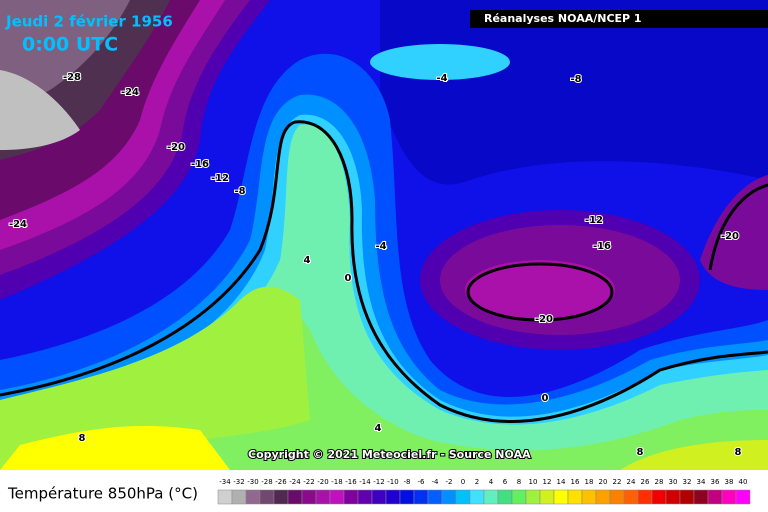  Describe the element at coordinates (449, 482) in the screenshot. I see `color-label: -2` at that location.